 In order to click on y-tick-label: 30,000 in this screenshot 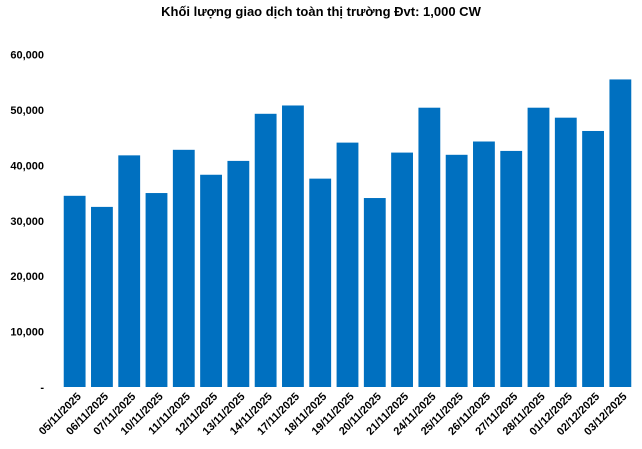, I will do `click(27, 222)`.